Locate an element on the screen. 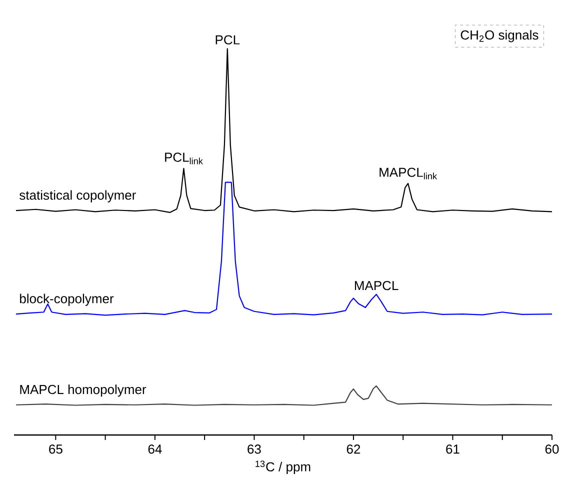 This screenshot has width=561, height=494. x-tick-label: 63 is located at coordinates (254, 449).